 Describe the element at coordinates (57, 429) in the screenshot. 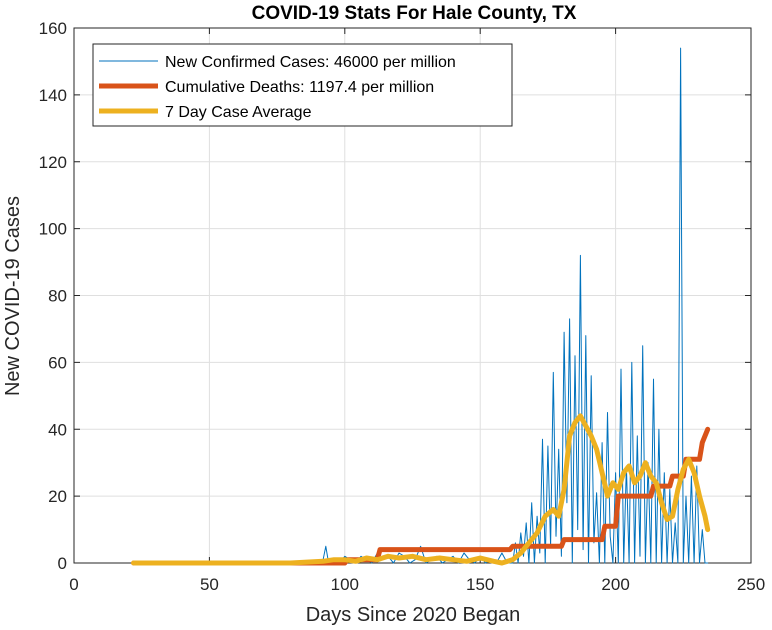

I see `y-tick-label: 40` at that location.